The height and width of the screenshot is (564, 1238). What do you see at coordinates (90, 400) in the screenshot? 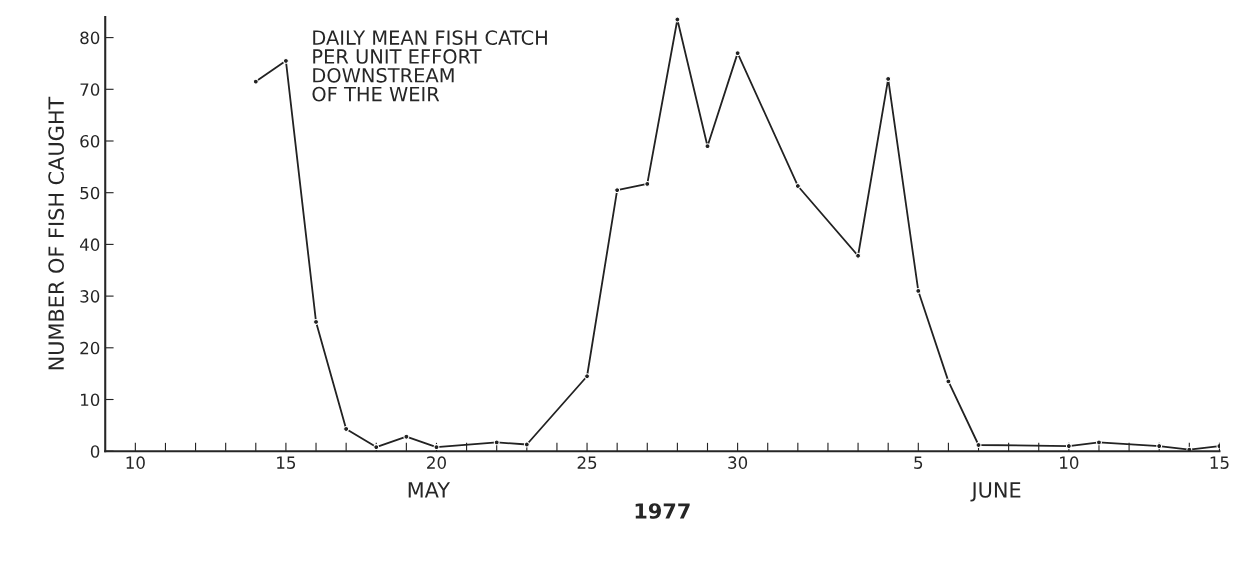
I see `y-tick-label: 10` at bounding box center [90, 400].